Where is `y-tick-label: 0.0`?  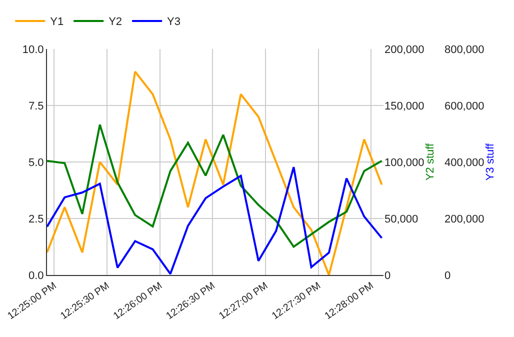 y-tick-label: 0.0 is located at coordinates (36, 276).